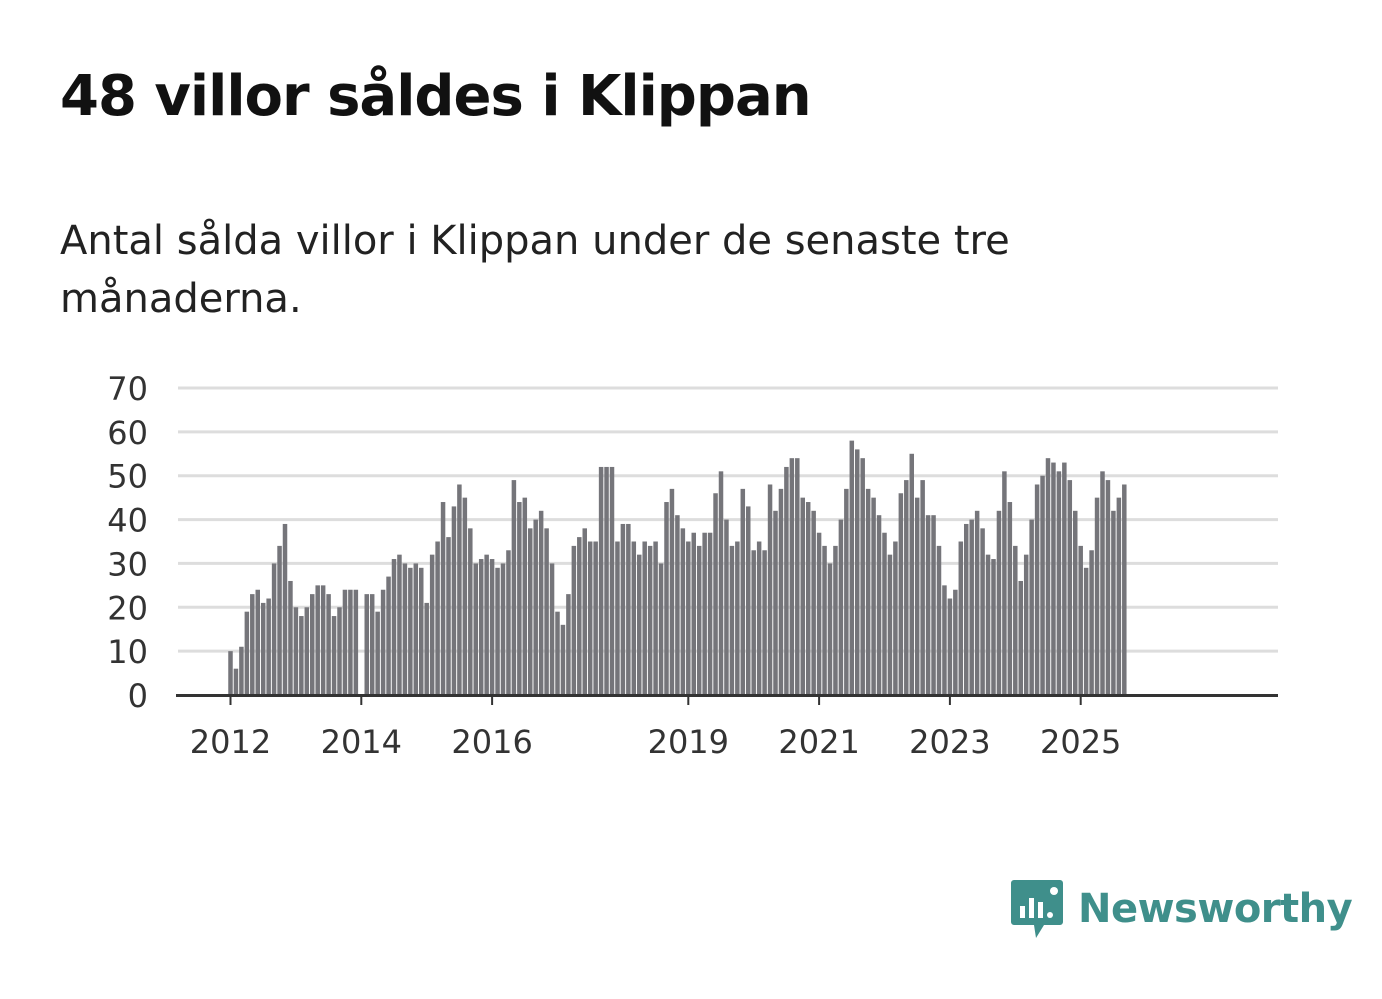 The width and height of the screenshot is (1382, 999). Describe the element at coordinates (491, 742) in the screenshot. I see `x-tick-label: 2016` at that location.